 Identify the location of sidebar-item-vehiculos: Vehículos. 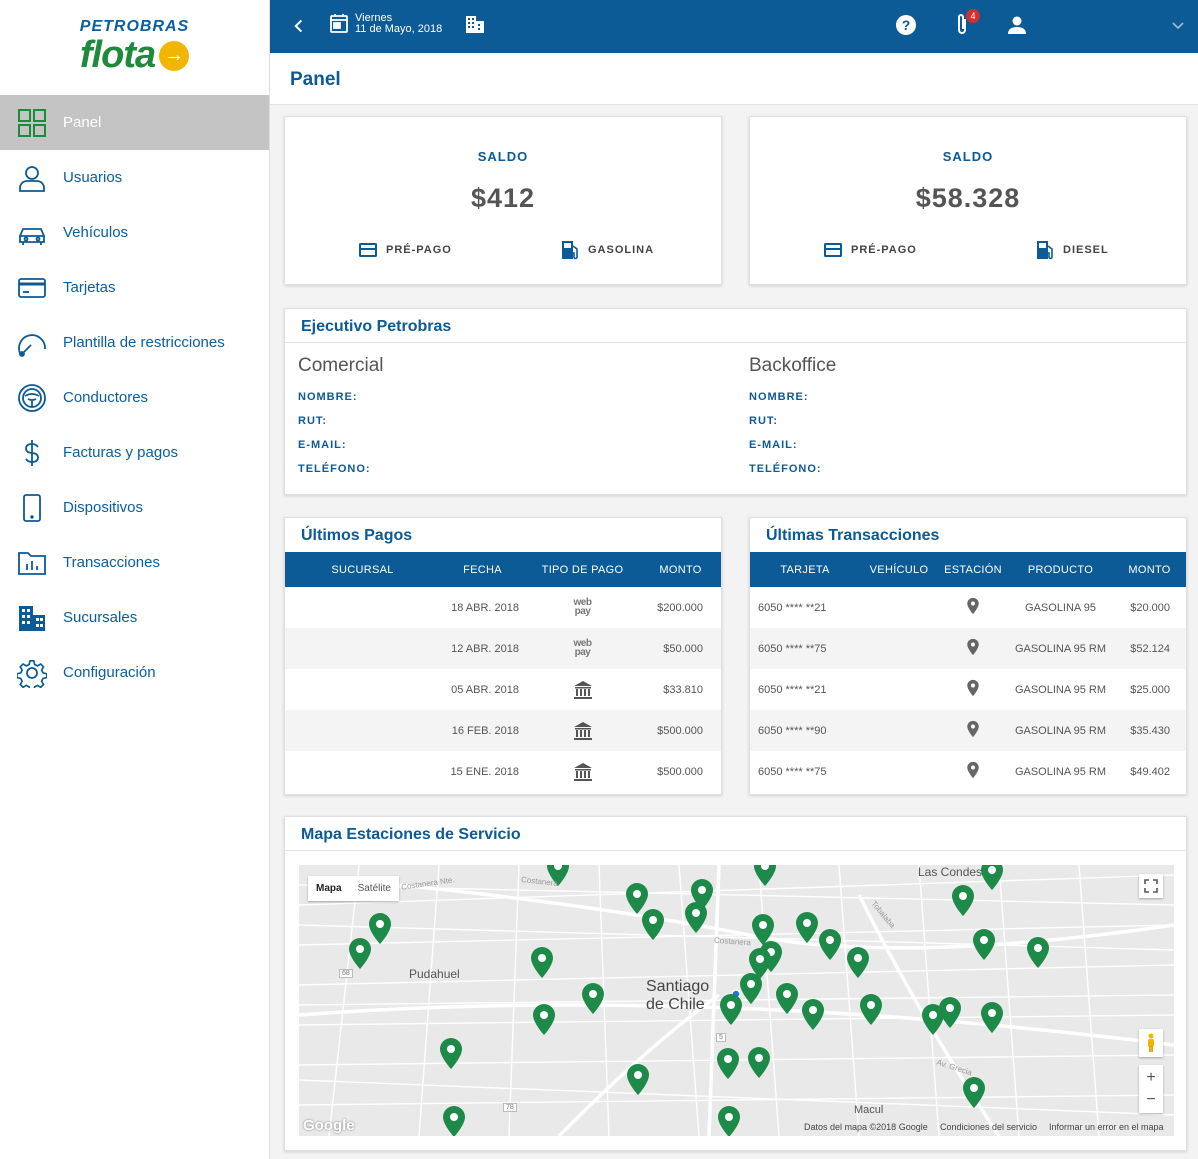
(134, 232).